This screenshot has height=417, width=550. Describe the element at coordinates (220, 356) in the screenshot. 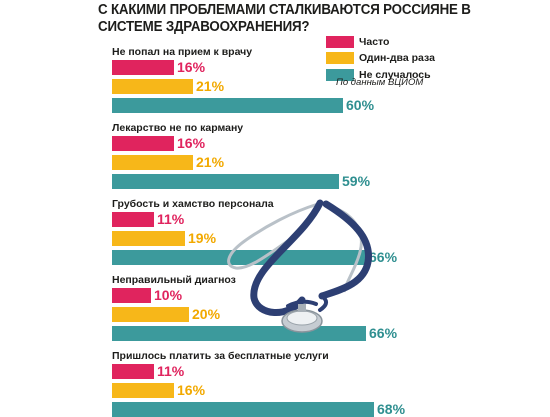

I see `category-label: Пришлось платить за бесплатные услуги` at that location.